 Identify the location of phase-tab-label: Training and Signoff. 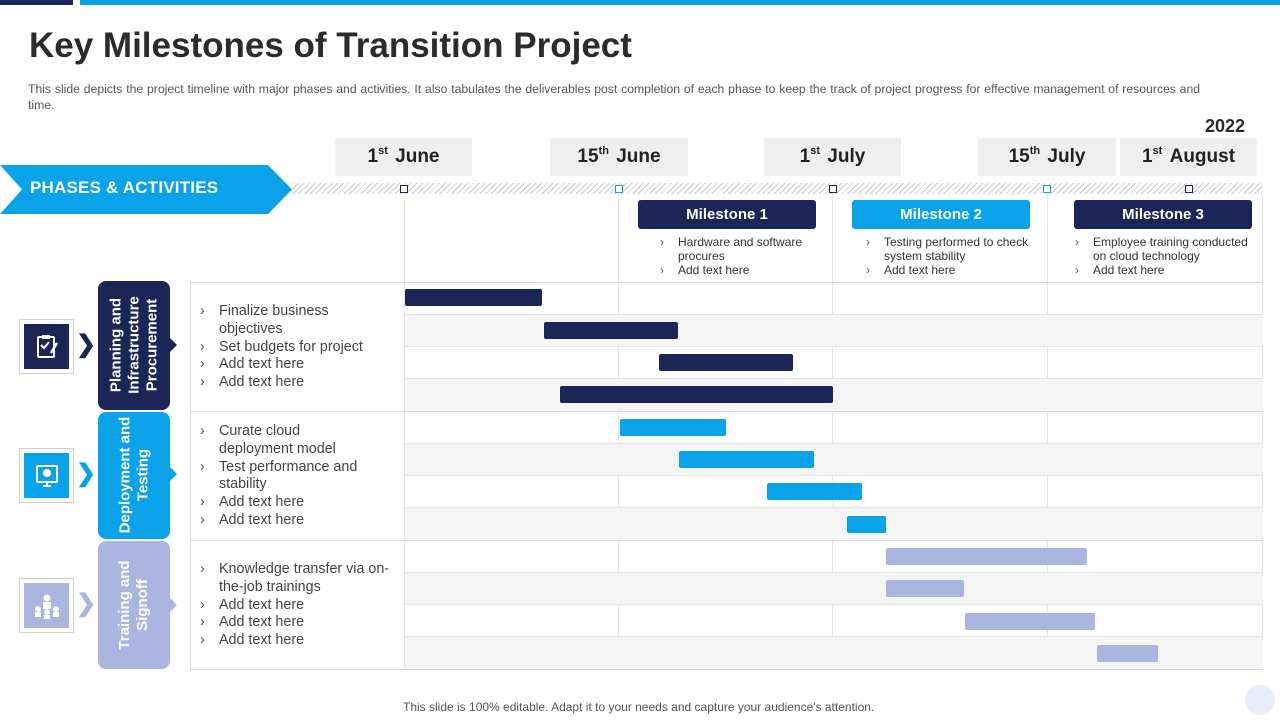
(133, 605).